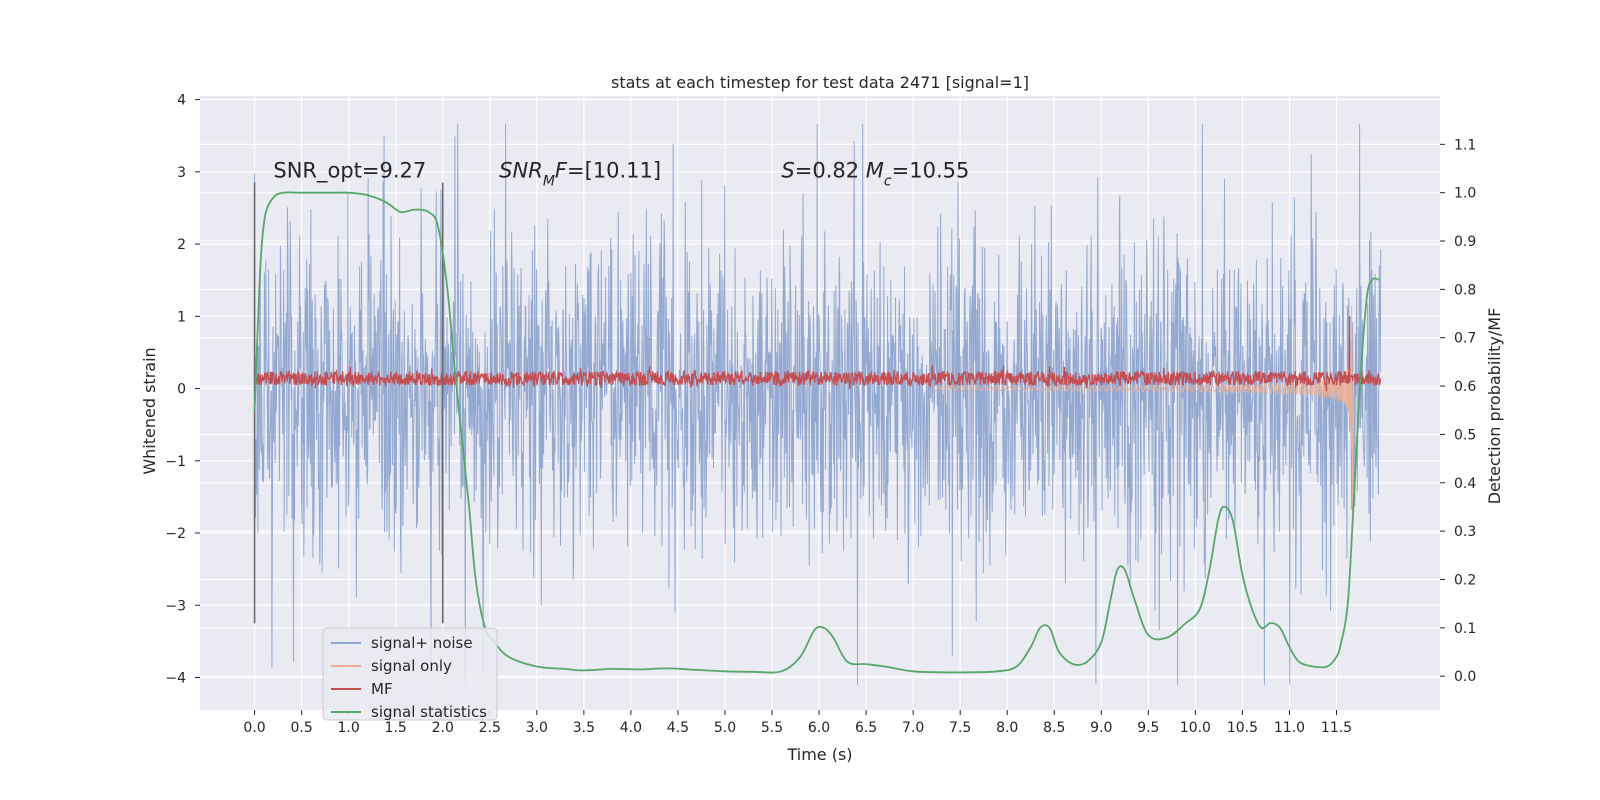  What do you see at coordinates (349, 728) in the screenshot?
I see `x-tick-label: 1.0` at bounding box center [349, 728].